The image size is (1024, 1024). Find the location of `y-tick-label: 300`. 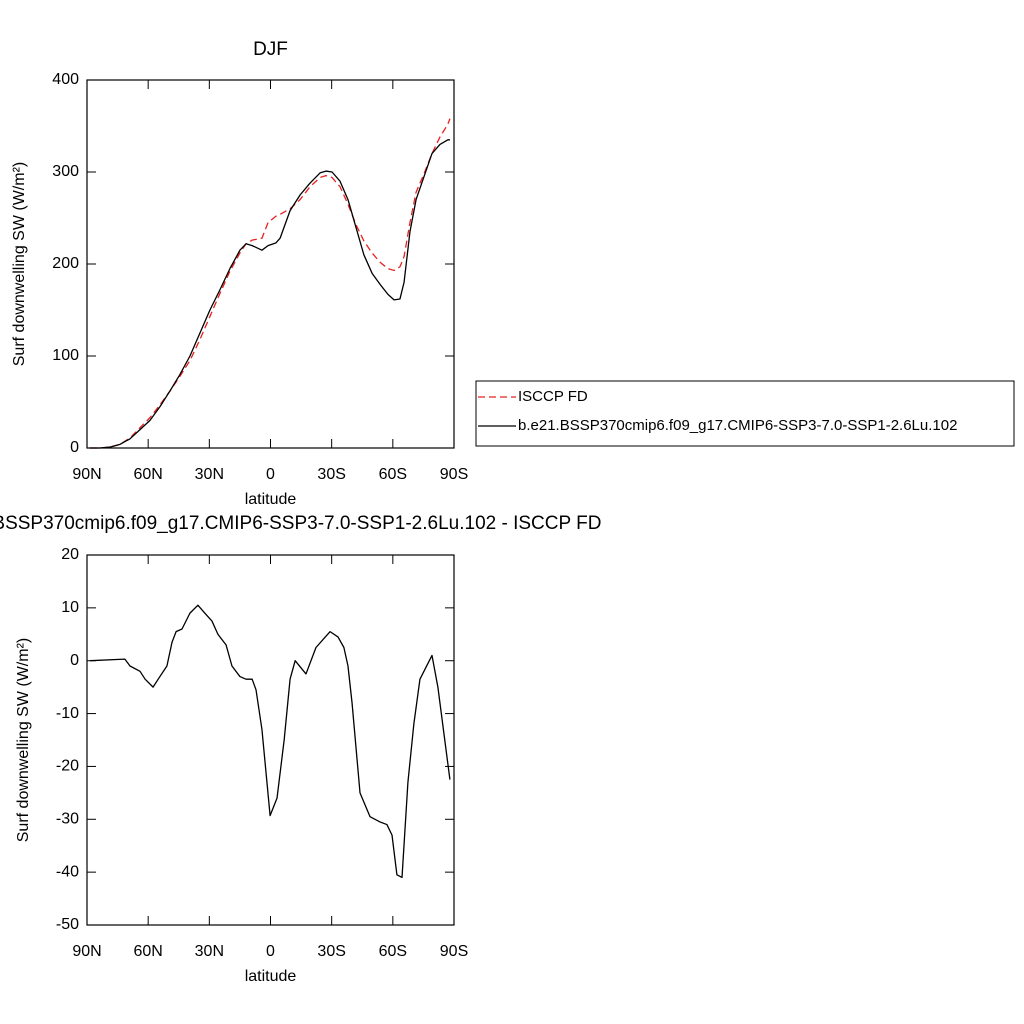

y-tick-label: 300 is located at coordinates (65, 171).